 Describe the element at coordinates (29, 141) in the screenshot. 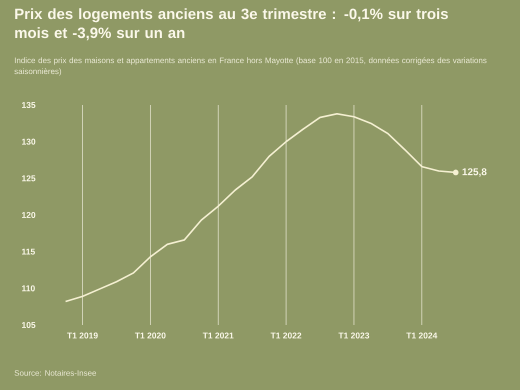

I see `y-tick-label: 130` at that location.